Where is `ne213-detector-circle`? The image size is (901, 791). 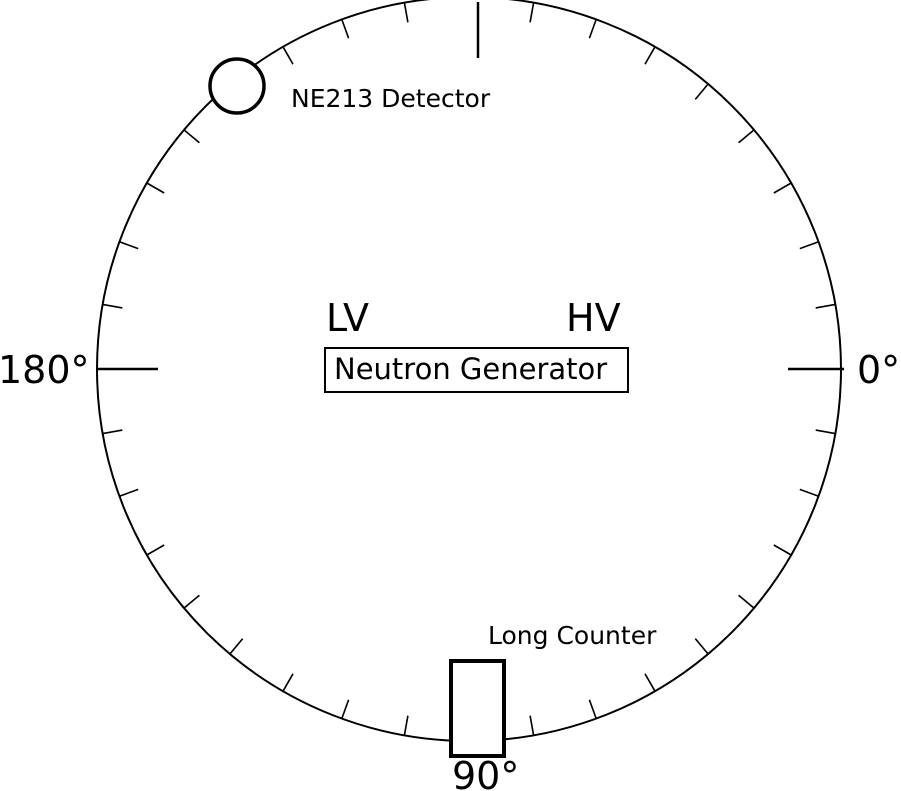
ne213-detector-circle is located at coordinates (237, 86).